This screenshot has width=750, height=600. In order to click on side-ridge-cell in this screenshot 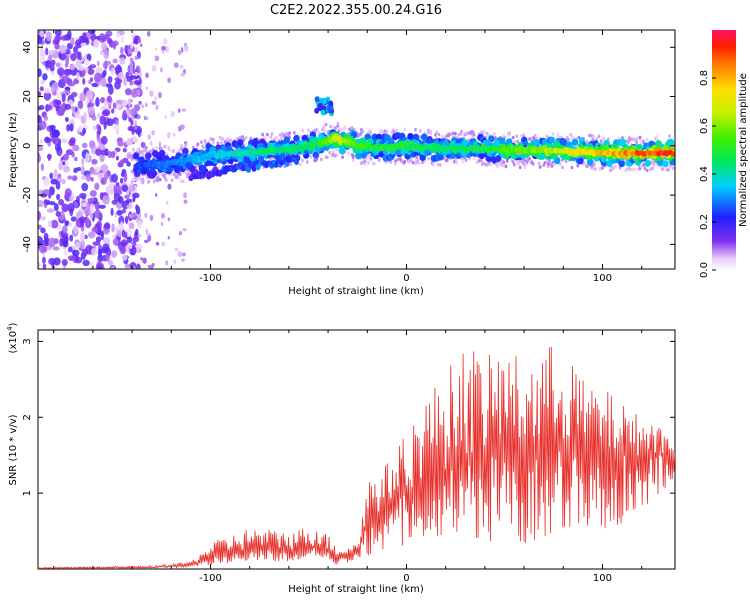, I will do `click(249, 169)`.